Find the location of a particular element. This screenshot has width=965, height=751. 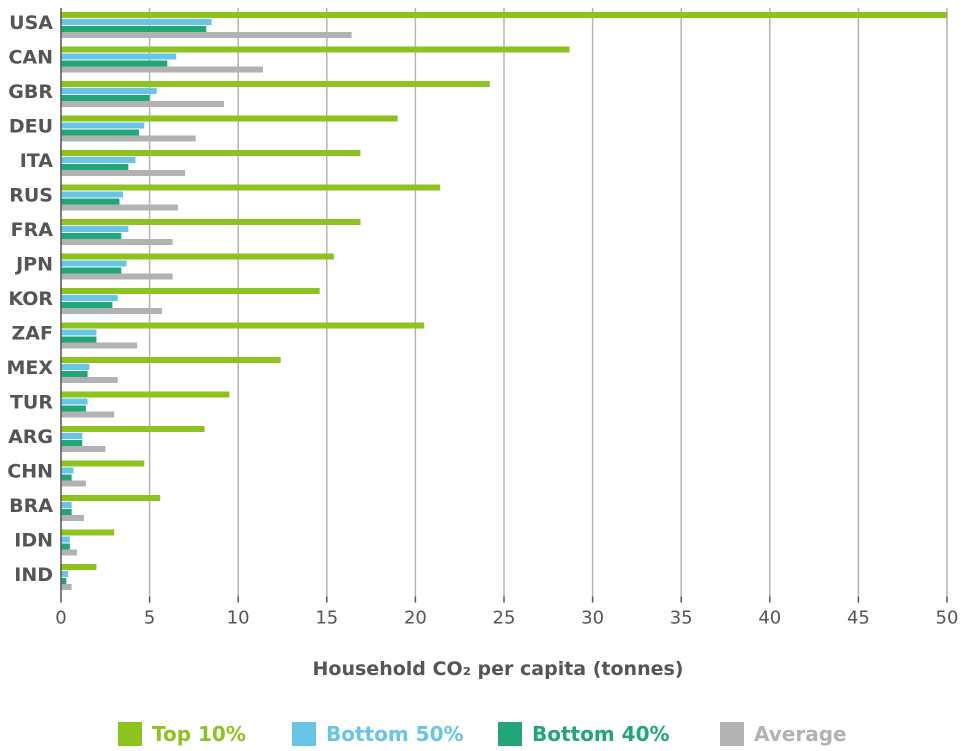

legend-label: Bottom 50% is located at coordinates (395, 734).